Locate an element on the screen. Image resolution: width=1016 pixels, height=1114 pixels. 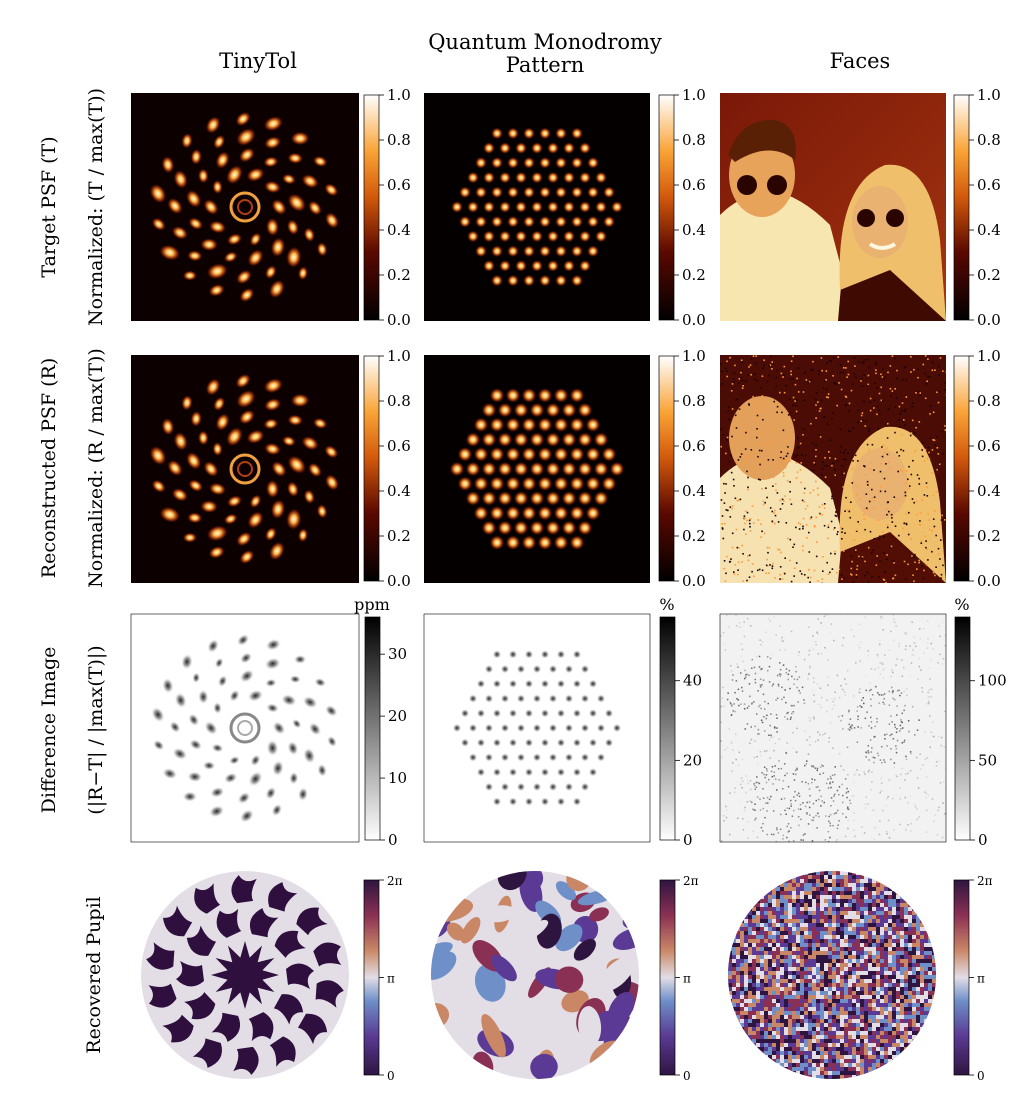
row-label-target-normalized: Normalized: (T / max(T)) is located at coordinates (96, 207).